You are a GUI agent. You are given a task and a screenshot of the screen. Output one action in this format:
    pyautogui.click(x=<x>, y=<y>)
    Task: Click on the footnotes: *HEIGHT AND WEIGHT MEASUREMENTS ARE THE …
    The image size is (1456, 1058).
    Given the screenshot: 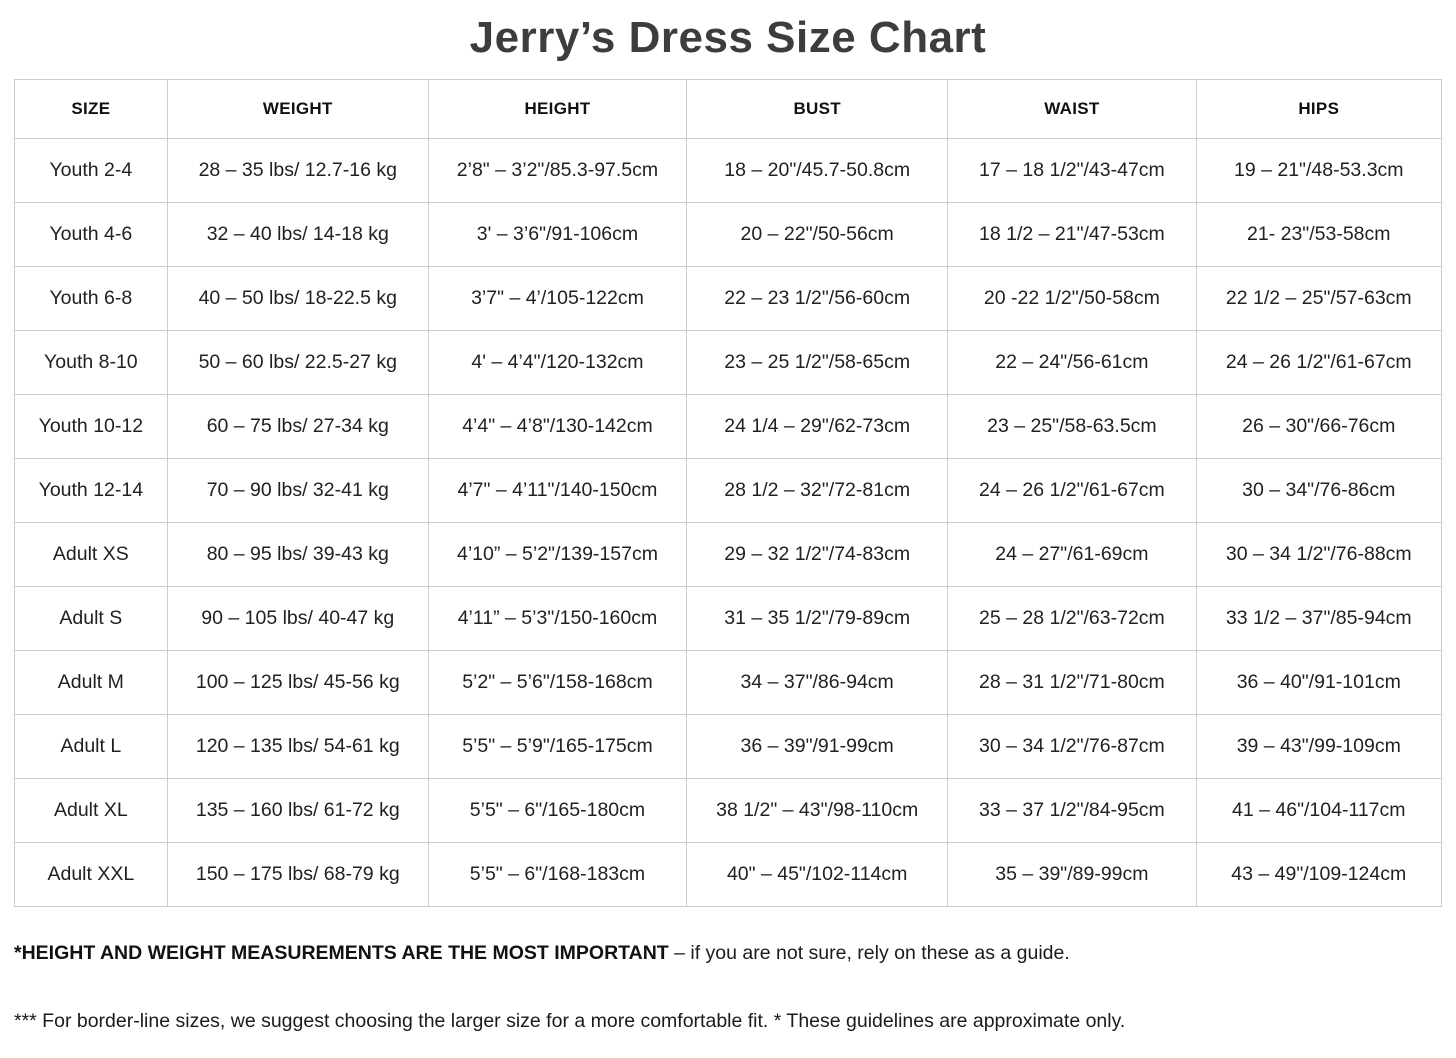 What is the action you would take?
    pyautogui.click(x=728, y=988)
    